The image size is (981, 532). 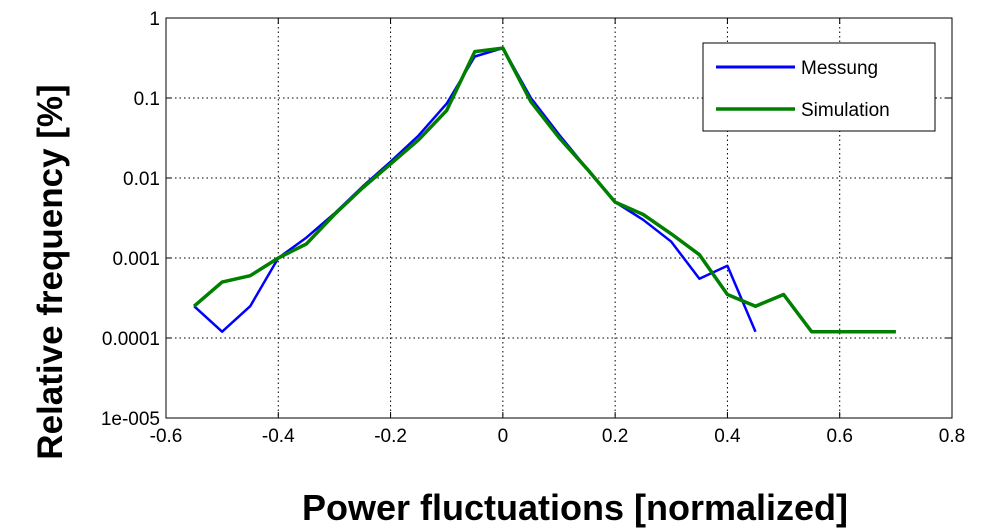 I want to click on y-tick-label: 0.01, so click(x=141, y=179).